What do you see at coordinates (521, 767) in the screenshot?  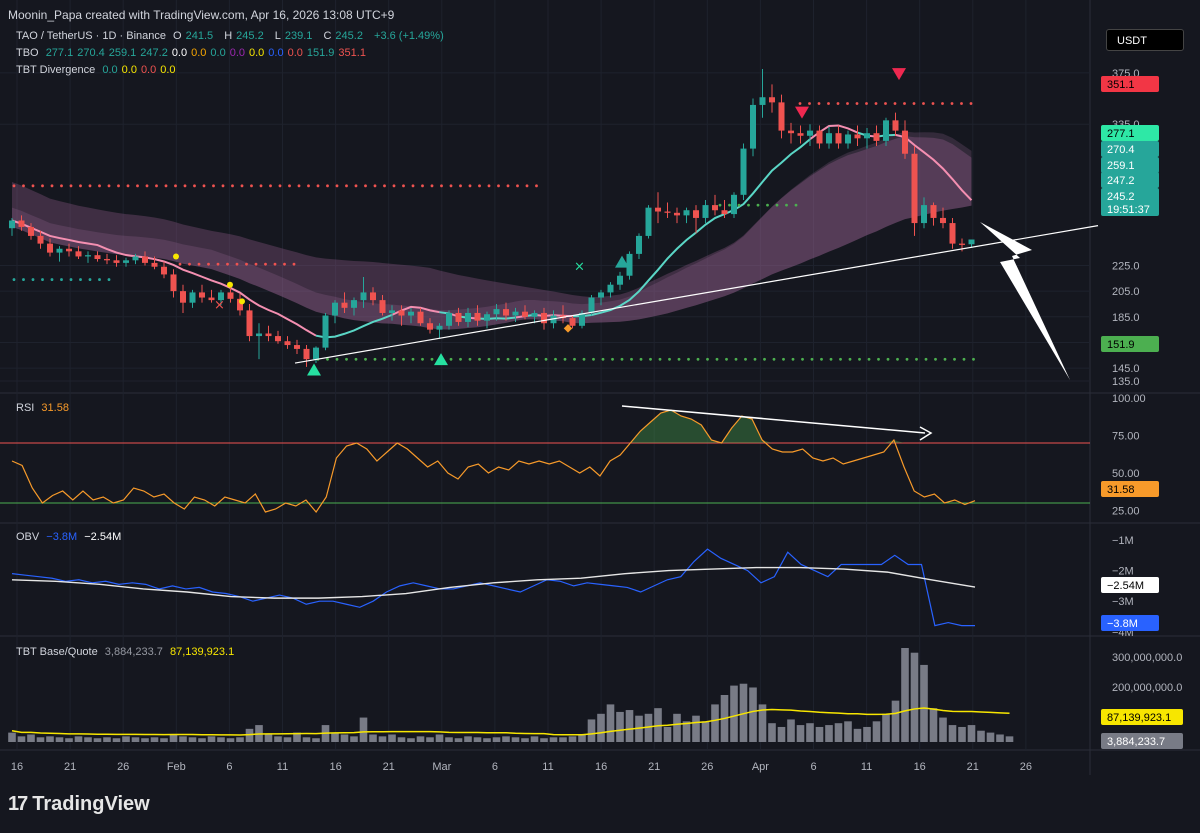 I see `time-axis: 16 21 26 Feb 6 11 16 21 Mar 6 11 16 21 26 Apr 6 11 16 21 26` at bounding box center [521, 767].